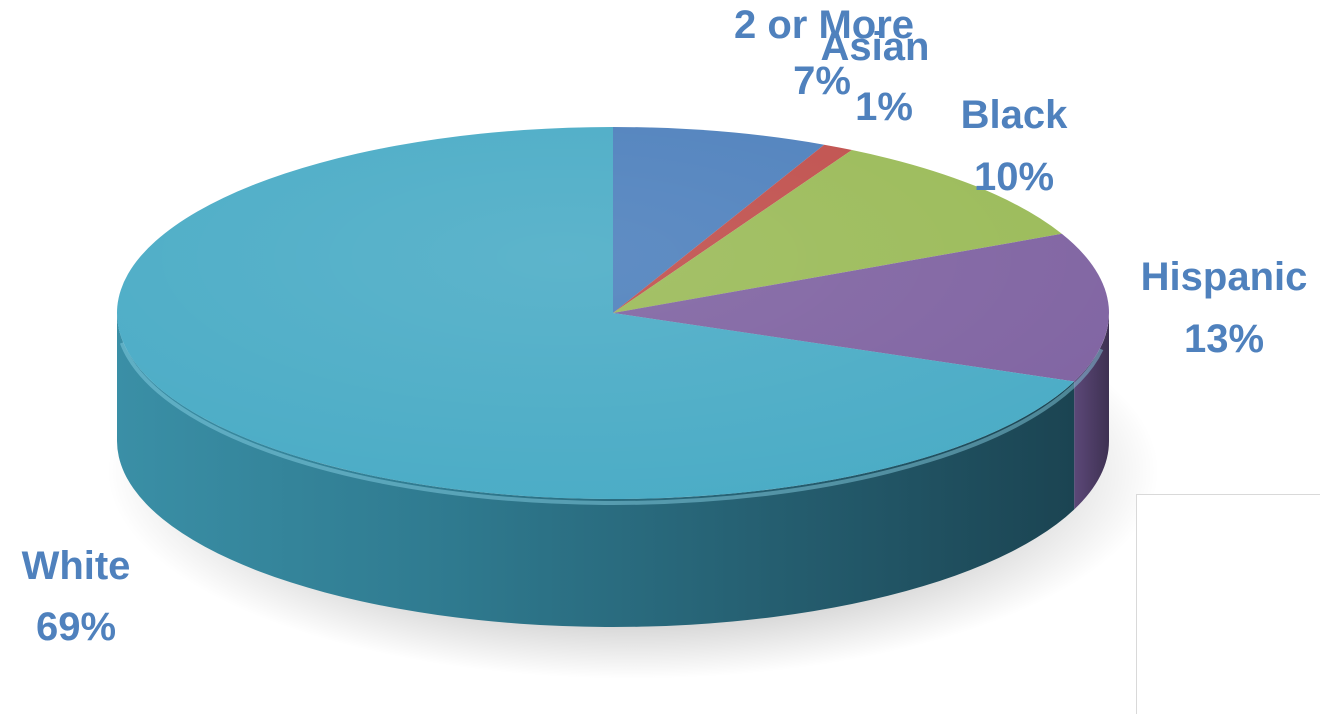 This screenshot has width=1320, height=714. I want to click on pie-side-hispanic, so click(1091, 411).